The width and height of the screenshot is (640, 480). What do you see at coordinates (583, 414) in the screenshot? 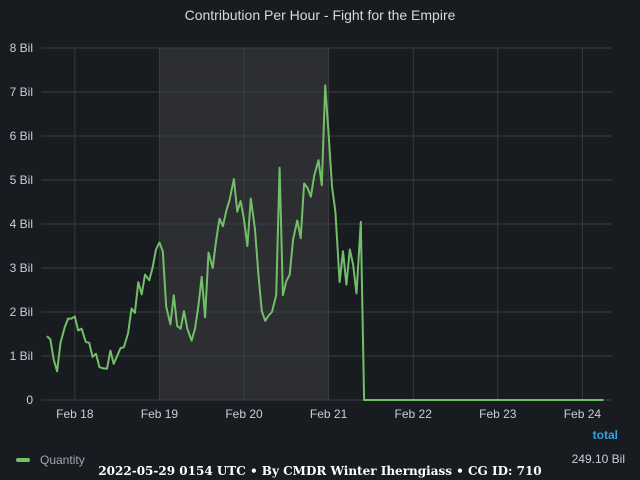
I see `x-tick-label: Feb 24` at bounding box center [583, 414].